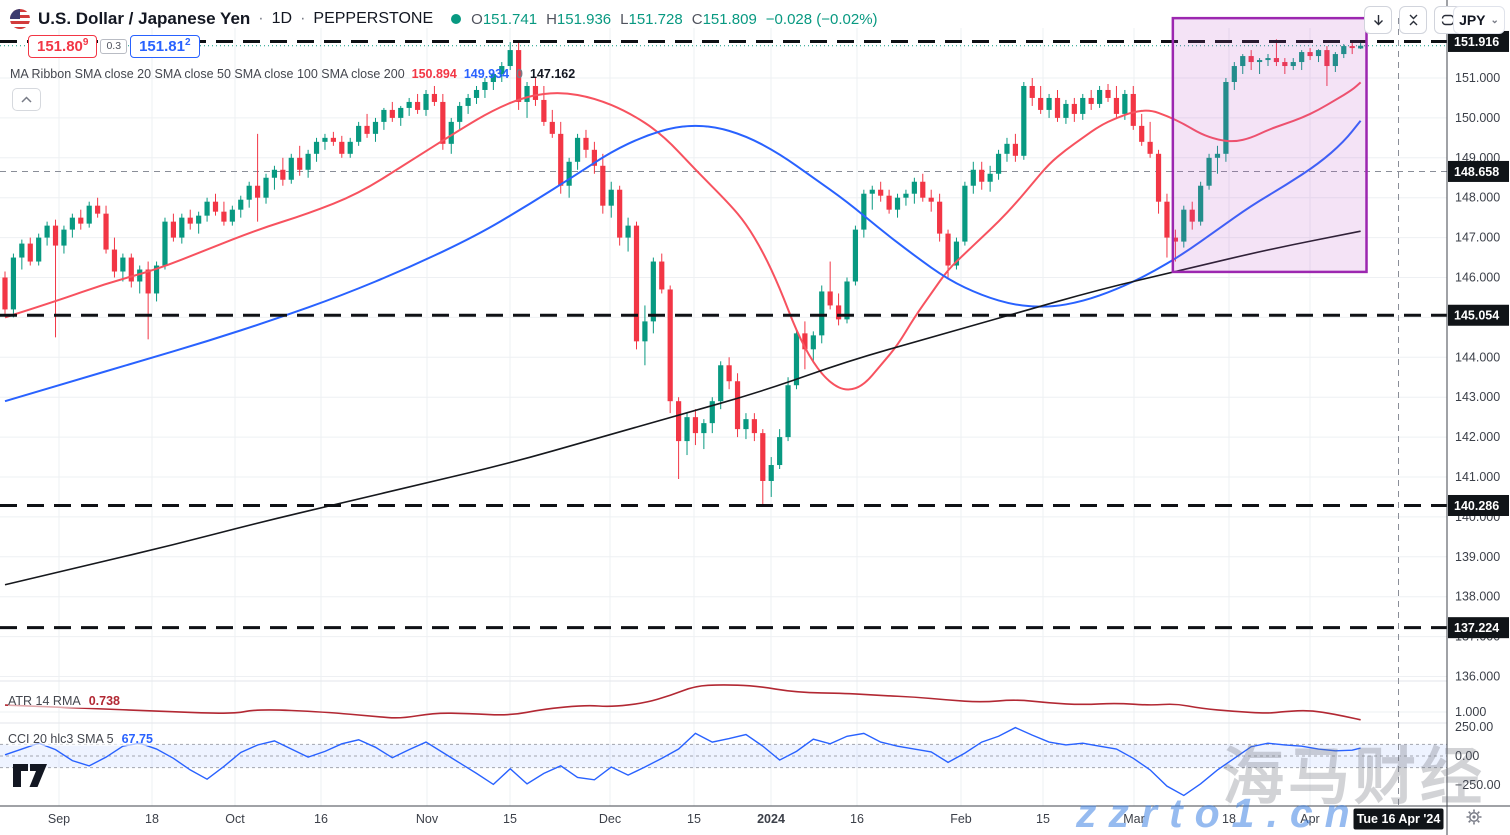 The image size is (1510, 835). Describe the element at coordinates (235, 819) in the screenshot. I see `svg-text: Oct` at that location.